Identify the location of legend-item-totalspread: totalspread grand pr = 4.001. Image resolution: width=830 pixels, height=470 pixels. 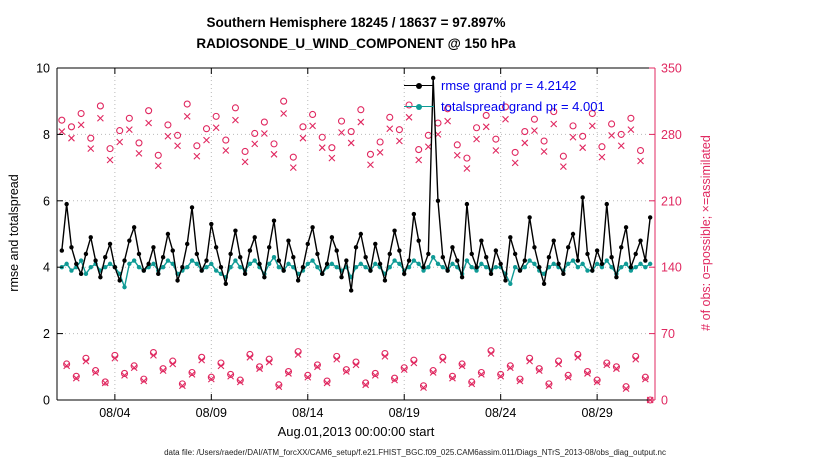
(504, 106).